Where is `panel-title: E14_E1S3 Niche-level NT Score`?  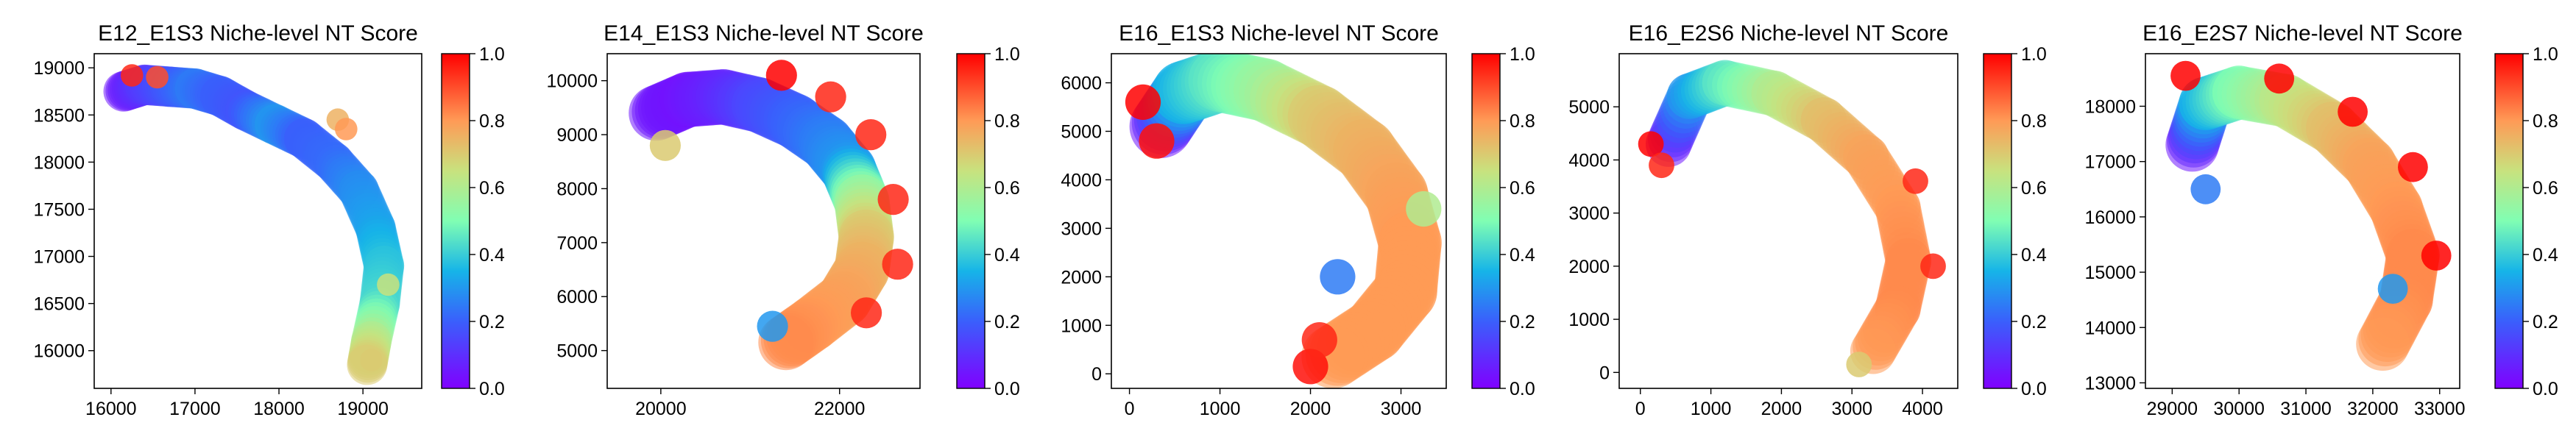 panel-title: E14_E1S3 Niche-level NT Score is located at coordinates (764, 33).